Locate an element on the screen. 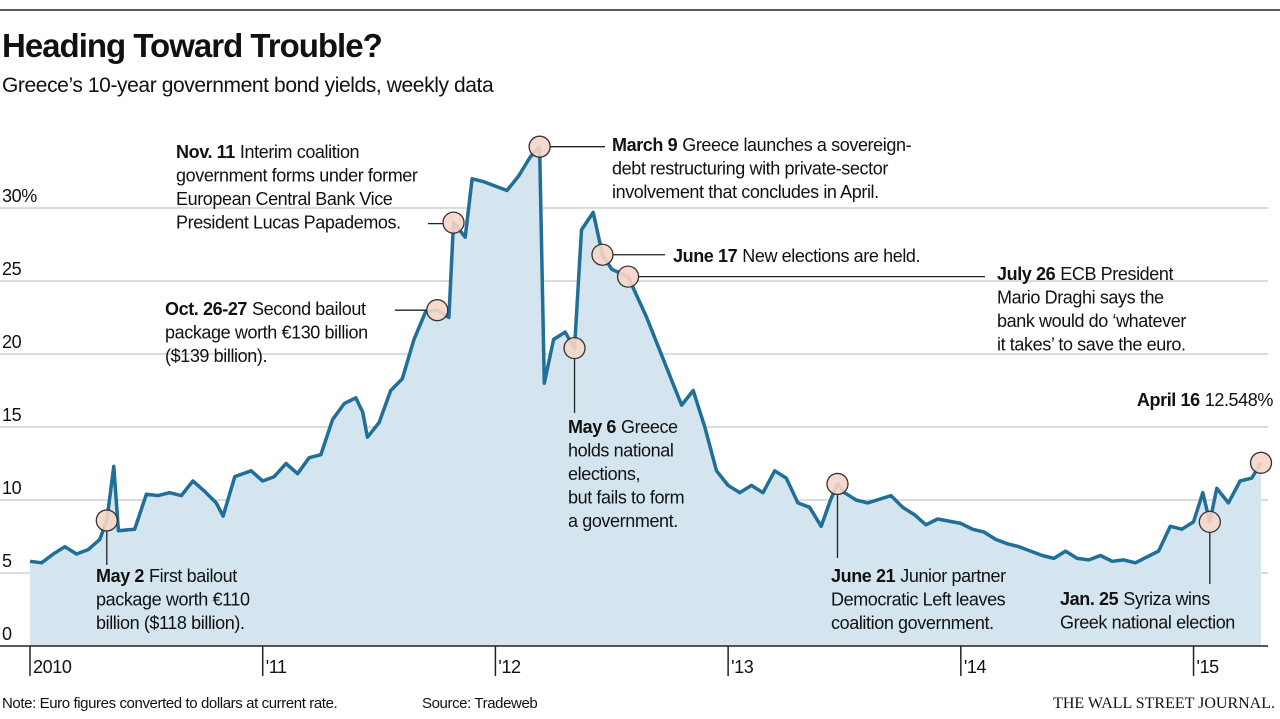  annotation-label: Oct. 26-27 is located at coordinates (206, 309).